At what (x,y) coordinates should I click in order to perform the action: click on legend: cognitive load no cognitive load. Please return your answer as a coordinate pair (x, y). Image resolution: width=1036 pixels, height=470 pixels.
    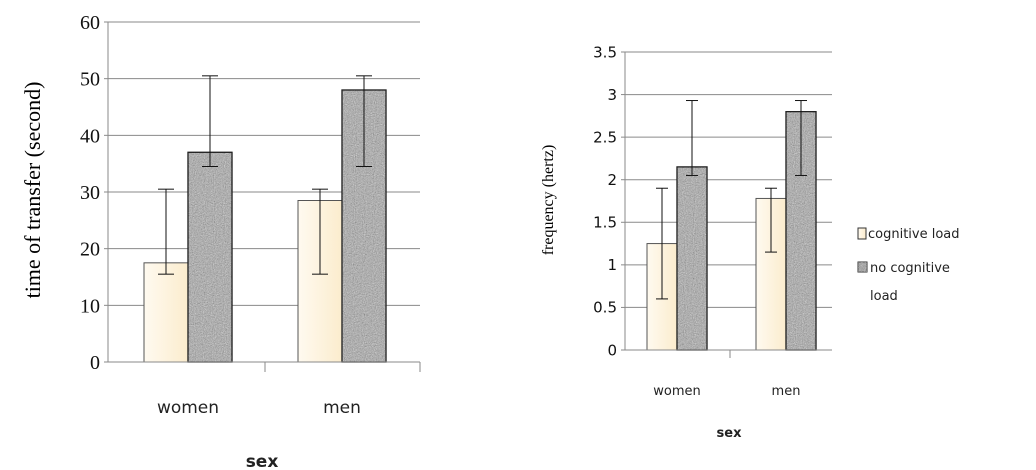
    Looking at the image, I should click on (908, 265).